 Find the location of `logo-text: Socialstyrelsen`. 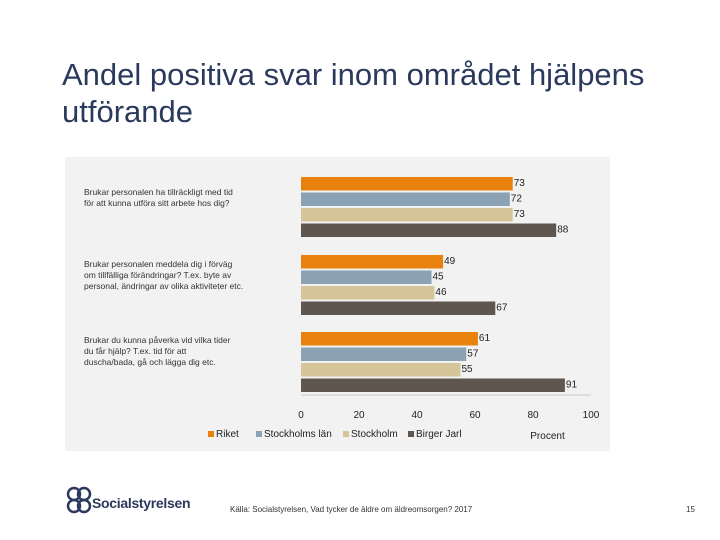

logo-text: Socialstyrelsen is located at coordinates (141, 503).